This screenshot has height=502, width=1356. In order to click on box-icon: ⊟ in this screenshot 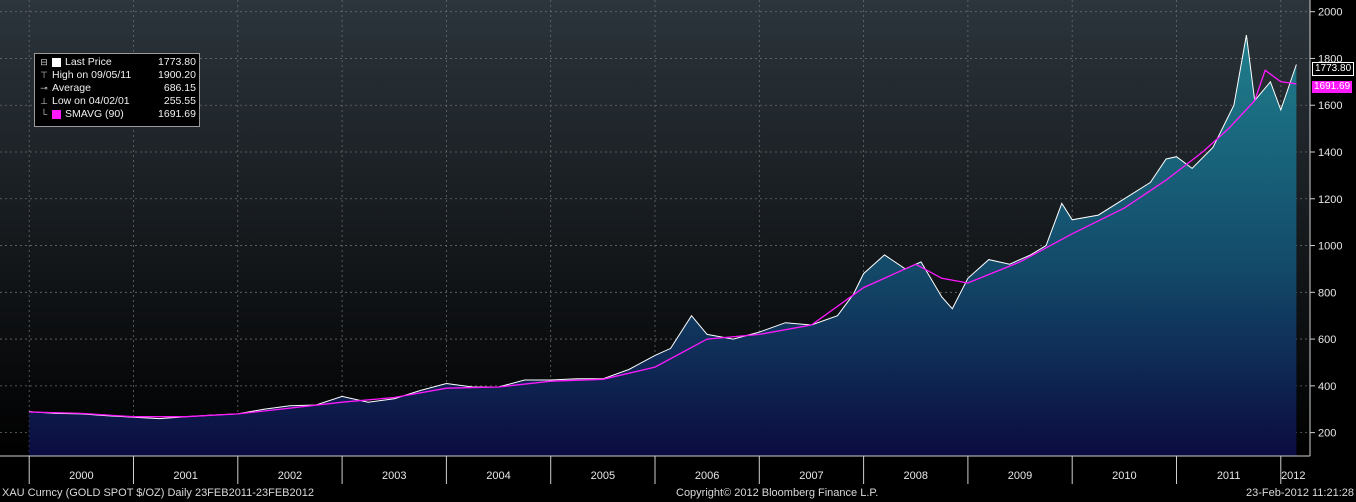, I will do `click(44, 62)`.